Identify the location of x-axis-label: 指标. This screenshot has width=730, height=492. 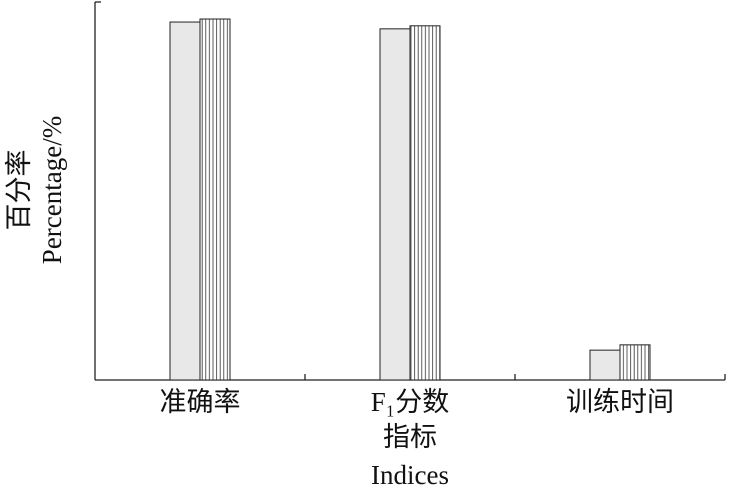
(410, 437).